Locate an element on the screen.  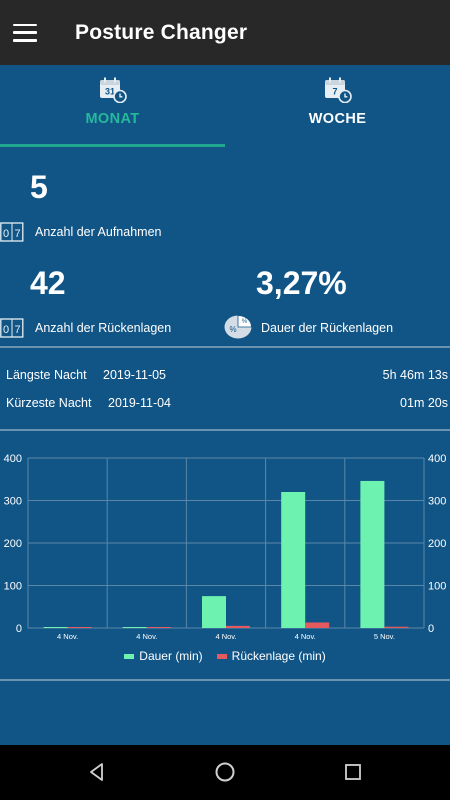
y-tick-label-left: 400 is located at coordinates (13, 459).